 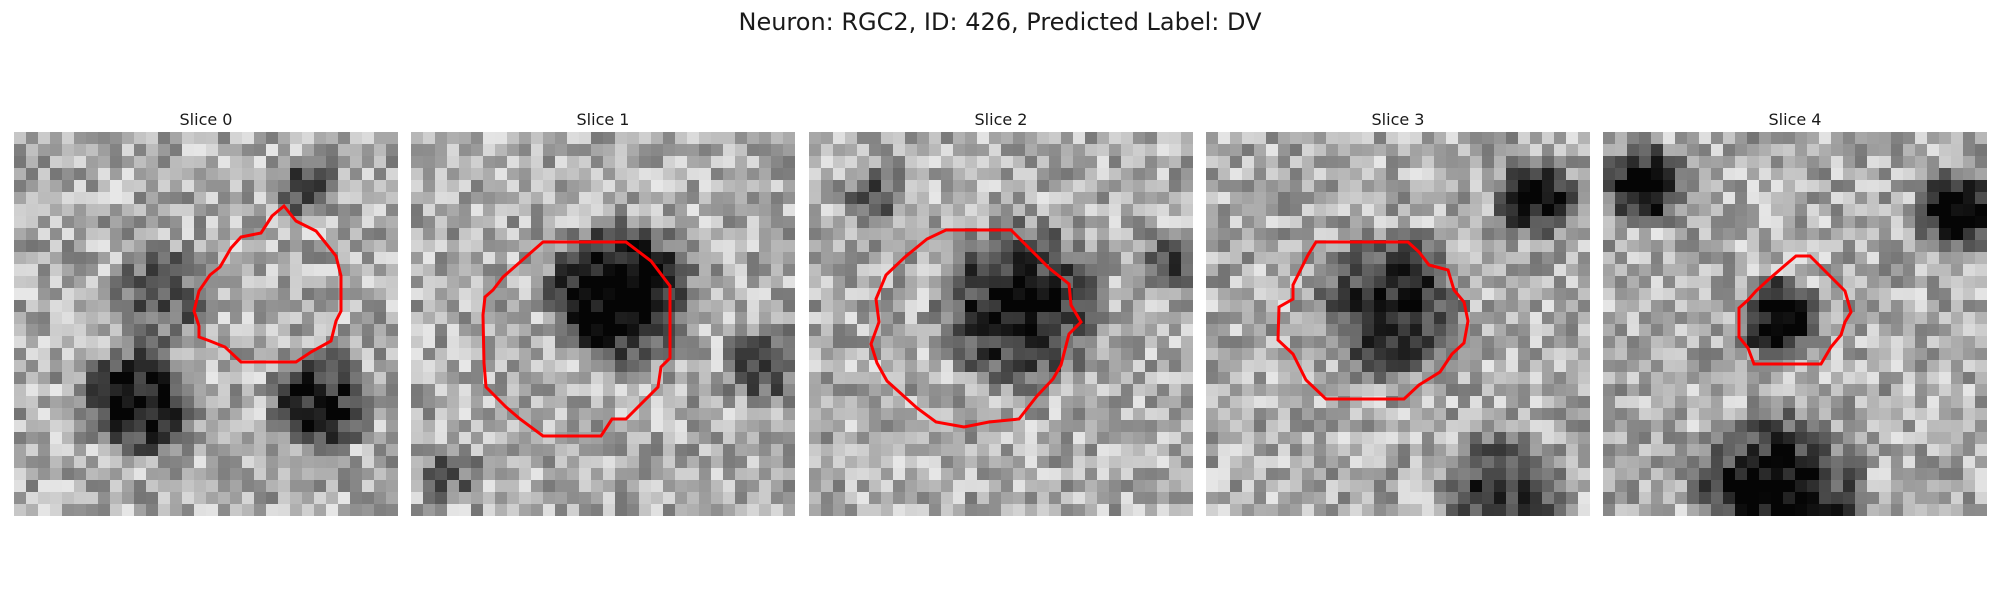 What do you see at coordinates (206, 119) in the screenshot?
I see `slice-title-0: Slice 0` at bounding box center [206, 119].